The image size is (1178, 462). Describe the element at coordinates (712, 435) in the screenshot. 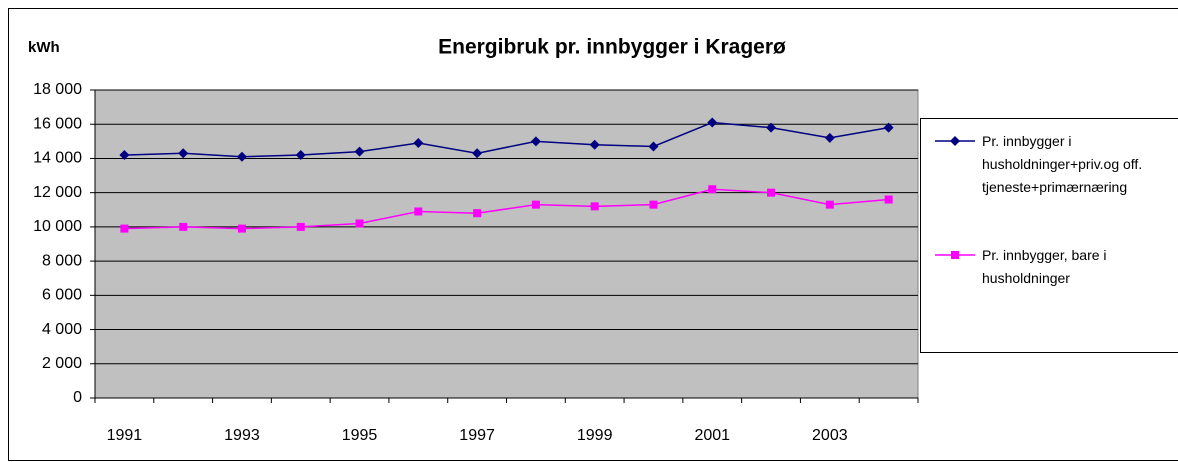

I see `x-tick-label: 2001` at that location.